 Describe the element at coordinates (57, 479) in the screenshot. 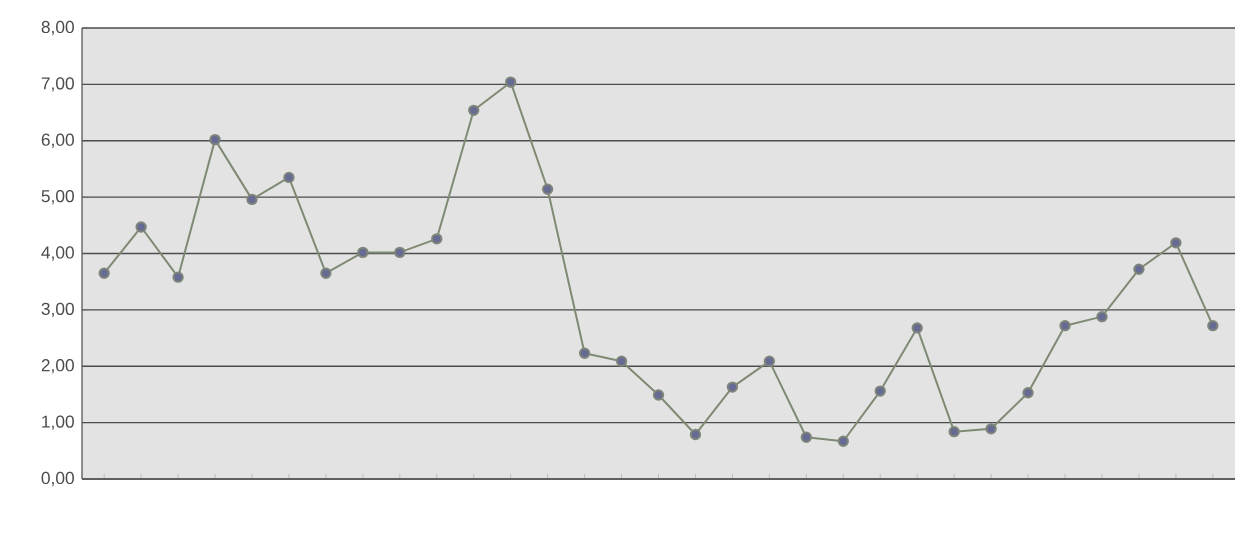

I see `y-tick-label: 0,00` at that location.